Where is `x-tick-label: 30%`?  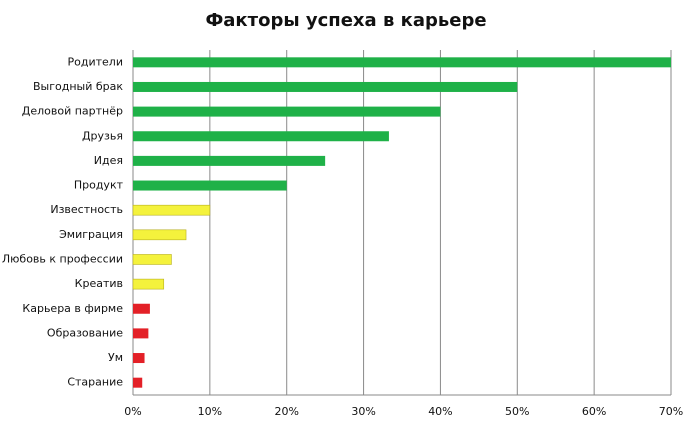
x-tick-label: 30% is located at coordinates (363, 411).